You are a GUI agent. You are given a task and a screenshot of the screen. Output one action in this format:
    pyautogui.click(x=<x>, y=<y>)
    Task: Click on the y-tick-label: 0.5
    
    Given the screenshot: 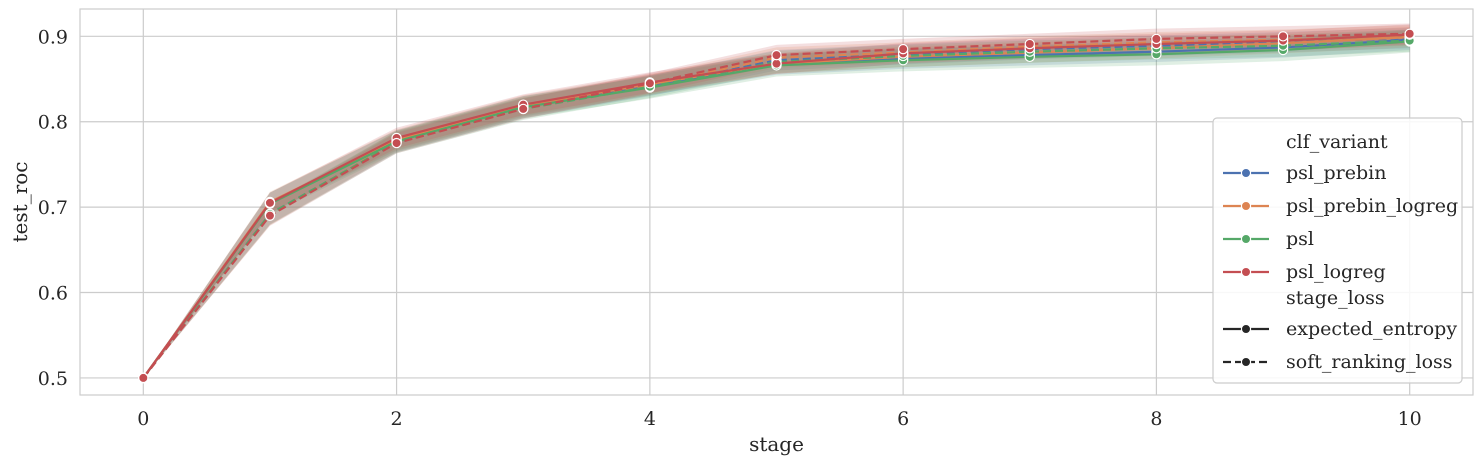 What is the action you would take?
    pyautogui.click(x=53, y=379)
    